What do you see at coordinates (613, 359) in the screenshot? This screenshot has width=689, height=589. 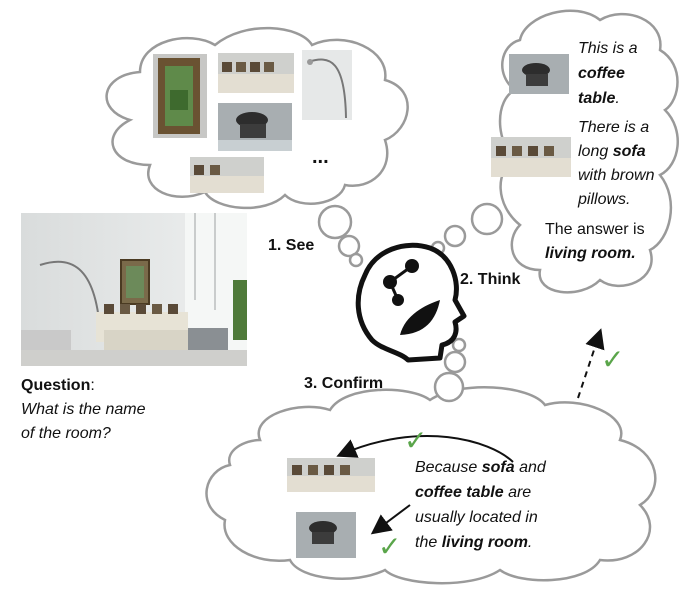 I see `check-icon-dashed: ✓` at bounding box center [613, 359].